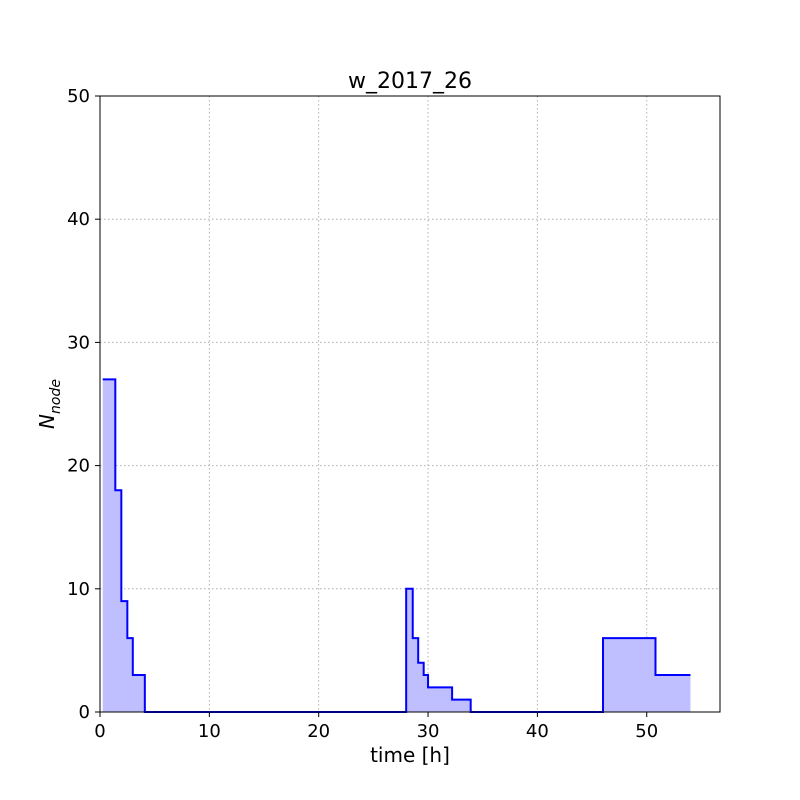  Describe the element at coordinates (99, 731) in the screenshot. I see `x-tick-label: 0` at that location.